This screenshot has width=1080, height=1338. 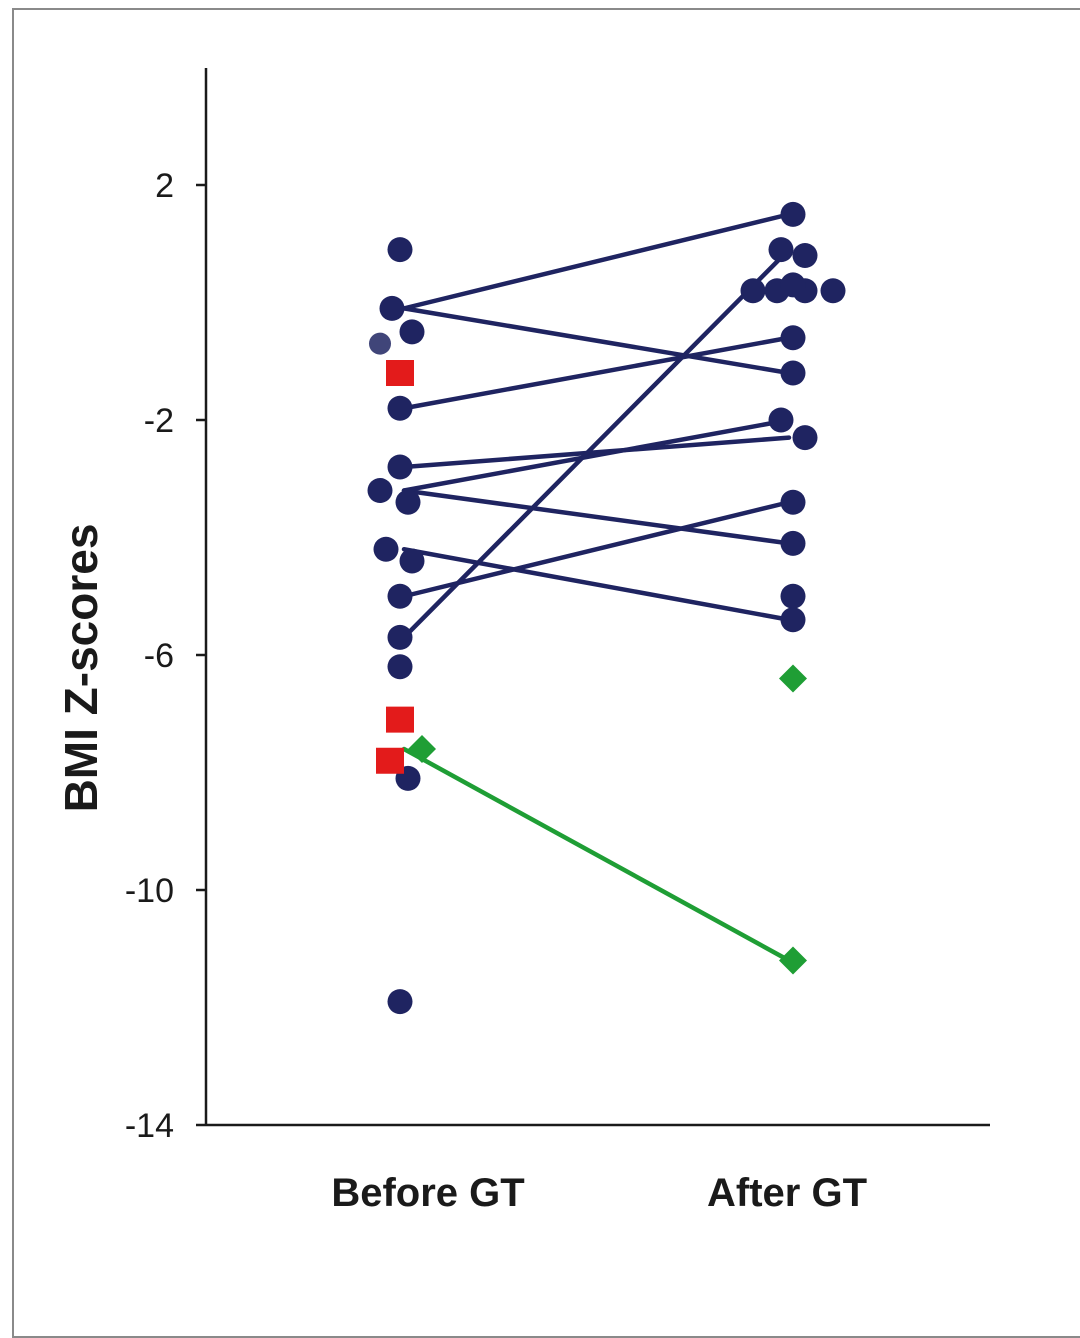 What do you see at coordinates (81, 668) in the screenshot?
I see `y-axis-title: BMI Z-scores` at bounding box center [81, 668].